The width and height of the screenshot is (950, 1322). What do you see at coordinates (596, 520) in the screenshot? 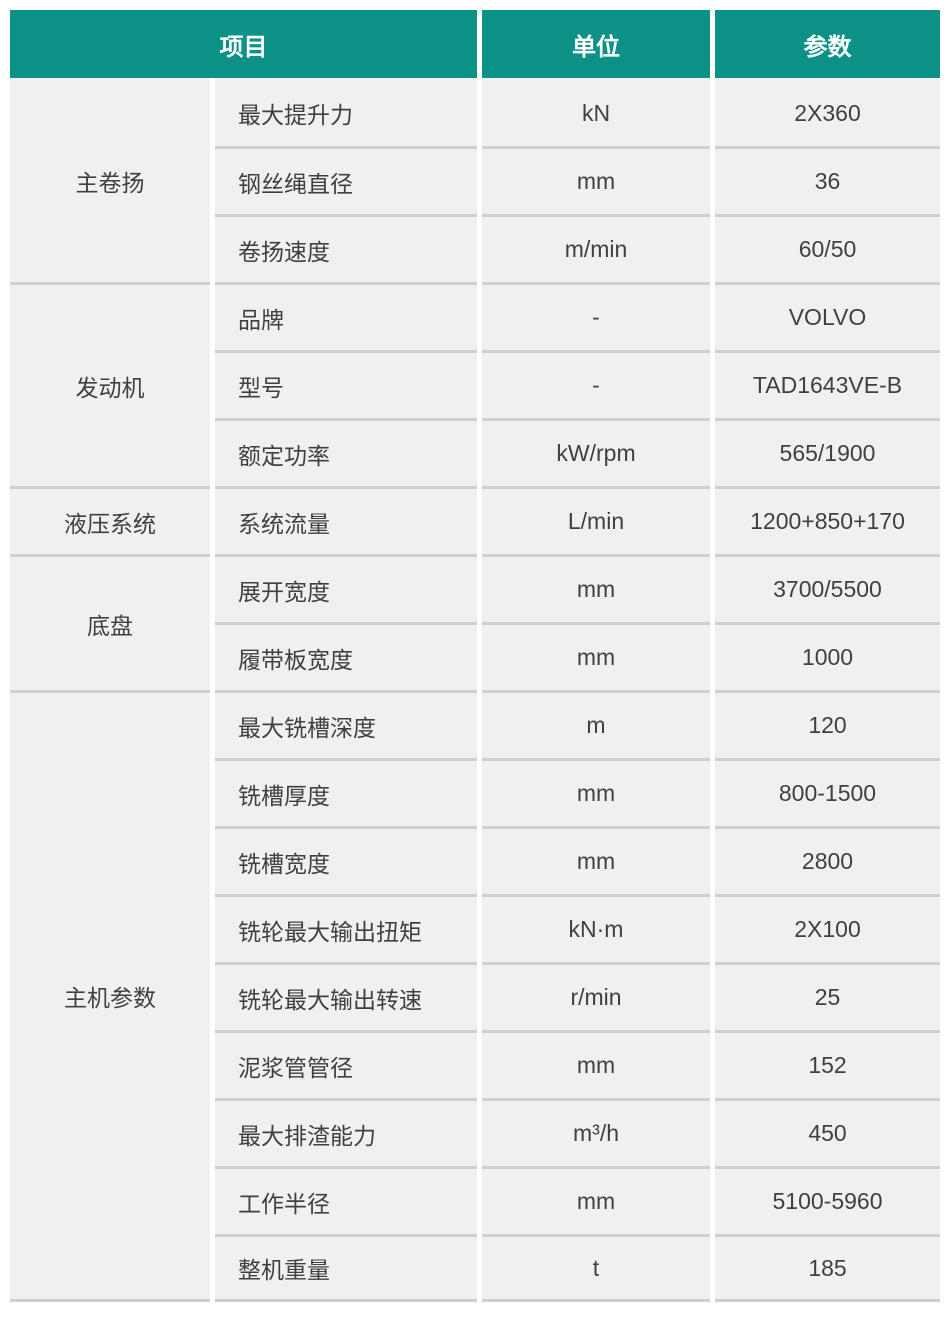
I see `unit-cell: L/min` at bounding box center [596, 520].